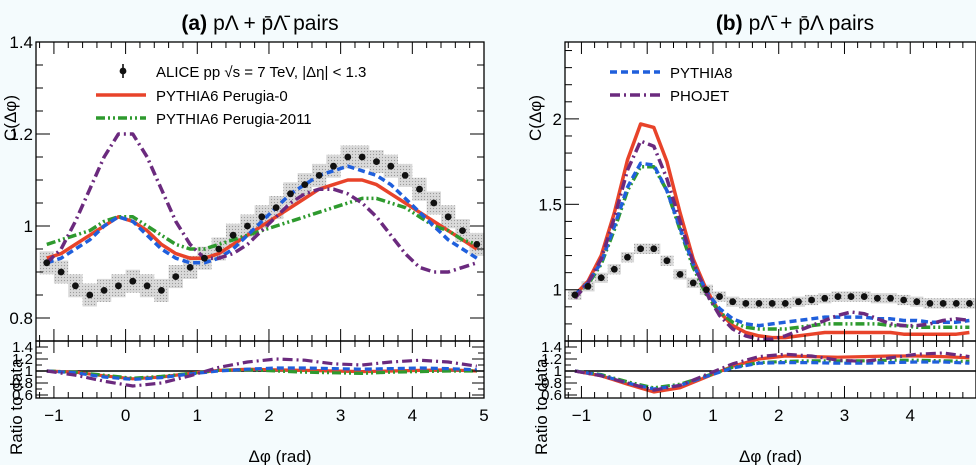  What do you see at coordinates (53, 415) in the screenshot?
I see `x-tick-label: −1` at bounding box center [53, 415].